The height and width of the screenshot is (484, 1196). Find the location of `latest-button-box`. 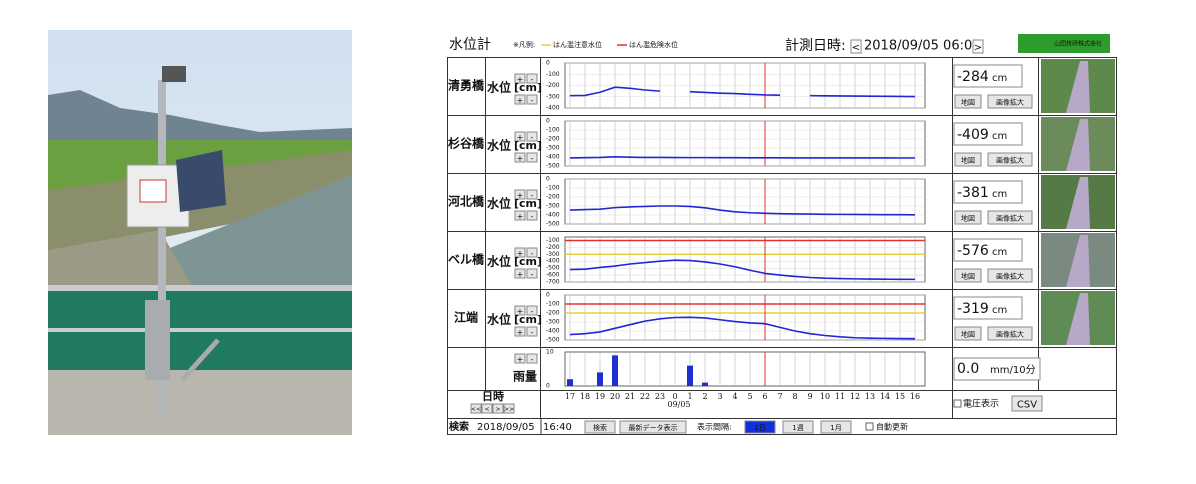

latest-button-box is located at coordinates (653, 427).